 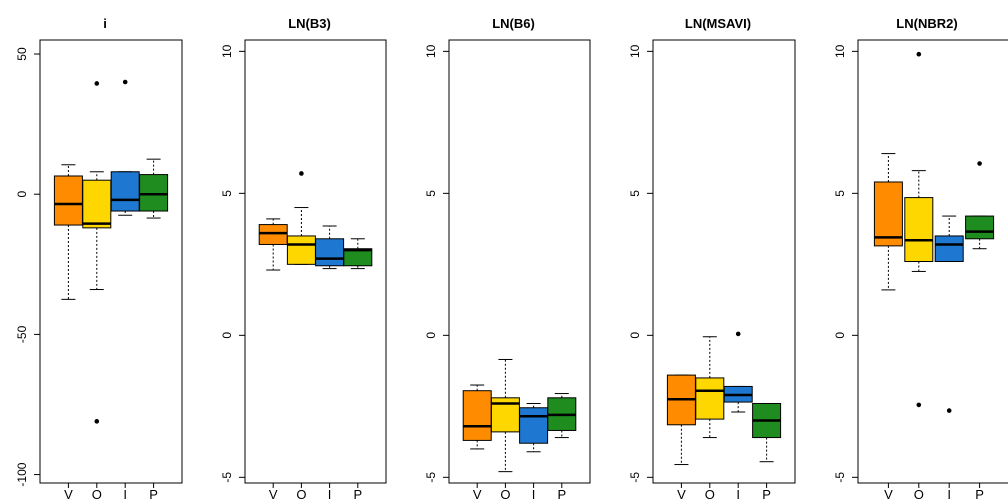 What do you see at coordinates (718, 23) in the screenshot?
I see `panel-title: LN(MSAVI)` at bounding box center [718, 23].